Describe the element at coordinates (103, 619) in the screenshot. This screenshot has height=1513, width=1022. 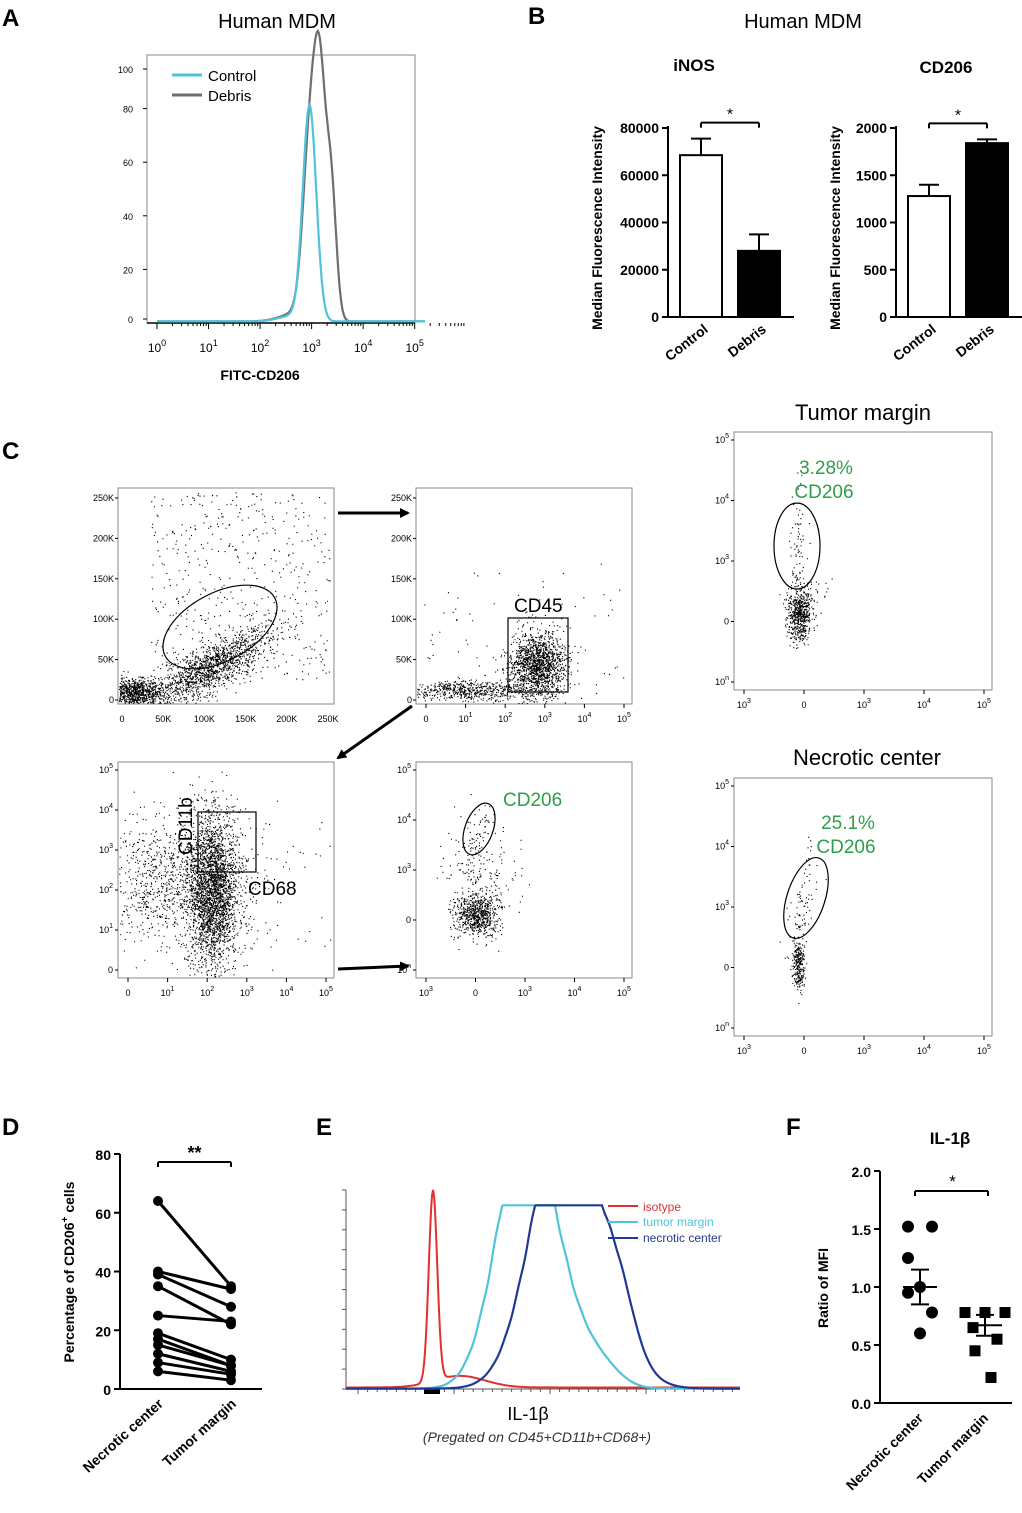
I see `y-tick-label: 100K` at that location.